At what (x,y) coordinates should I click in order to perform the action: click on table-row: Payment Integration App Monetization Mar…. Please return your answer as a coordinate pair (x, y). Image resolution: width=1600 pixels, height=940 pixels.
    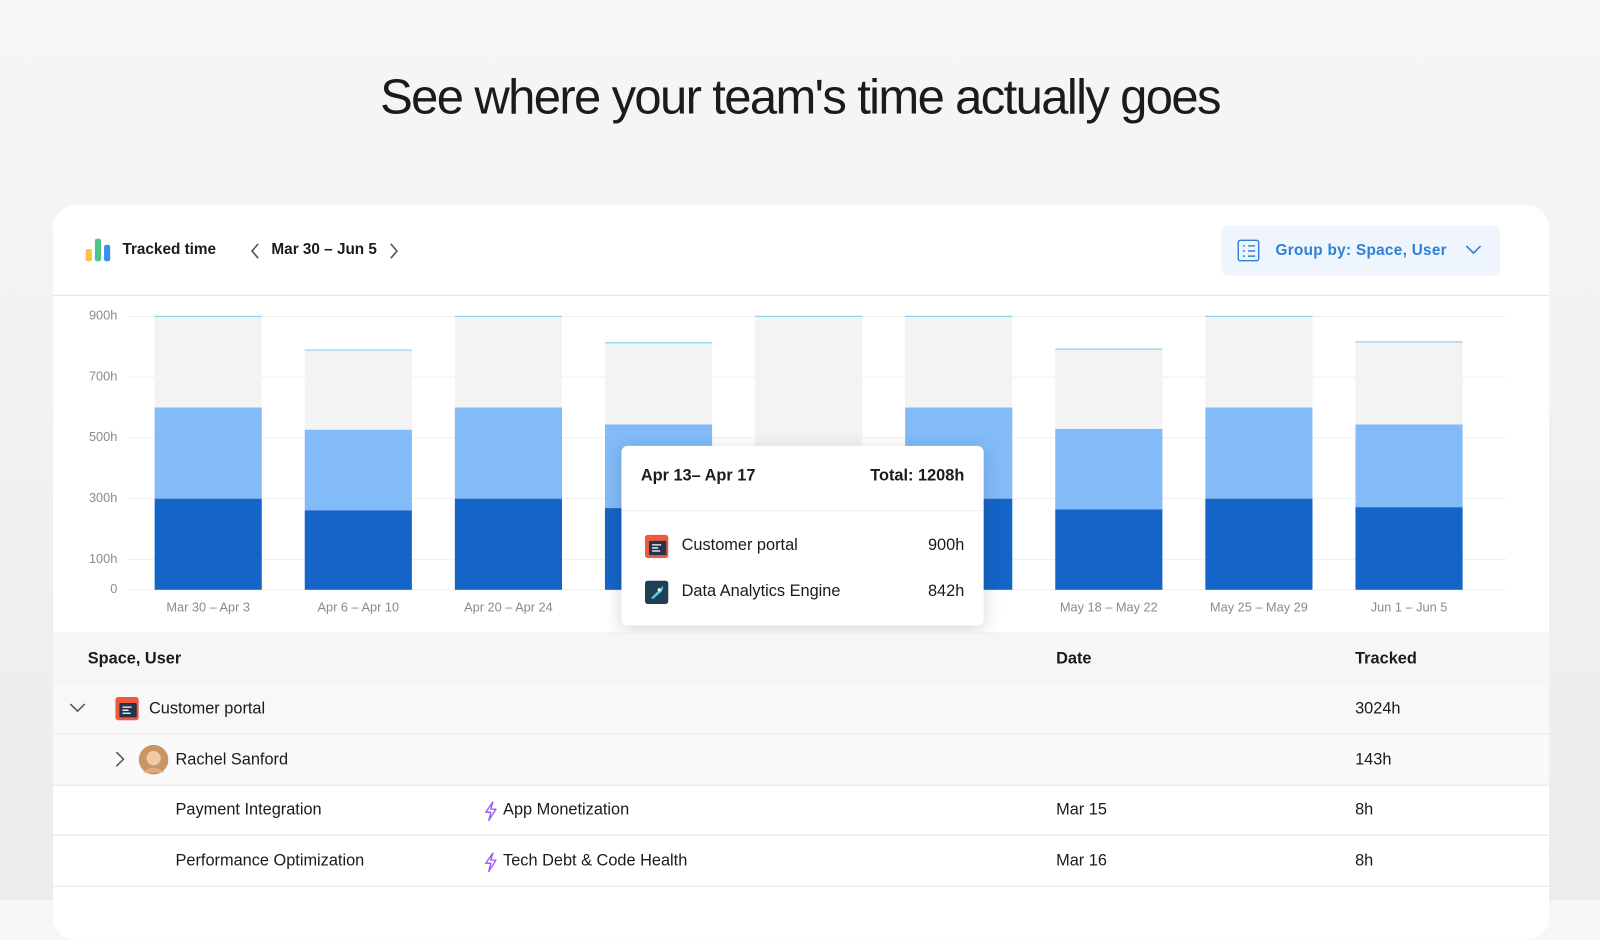
    Looking at the image, I should click on (801, 810).